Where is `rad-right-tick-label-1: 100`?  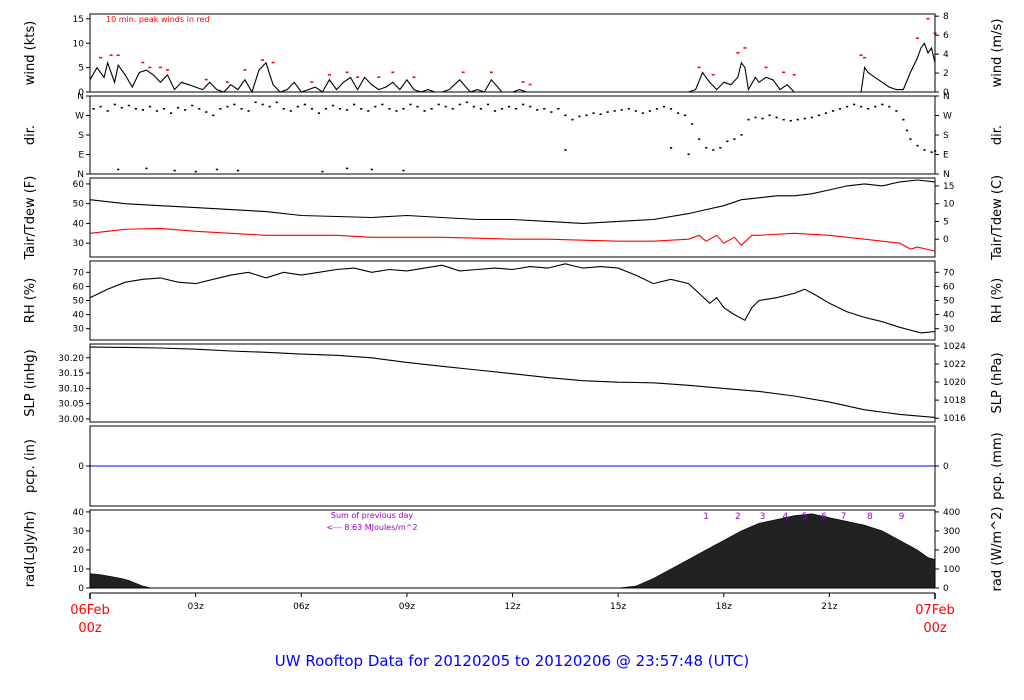 rad-right-tick-label-1: 100 is located at coordinates (951, 570).